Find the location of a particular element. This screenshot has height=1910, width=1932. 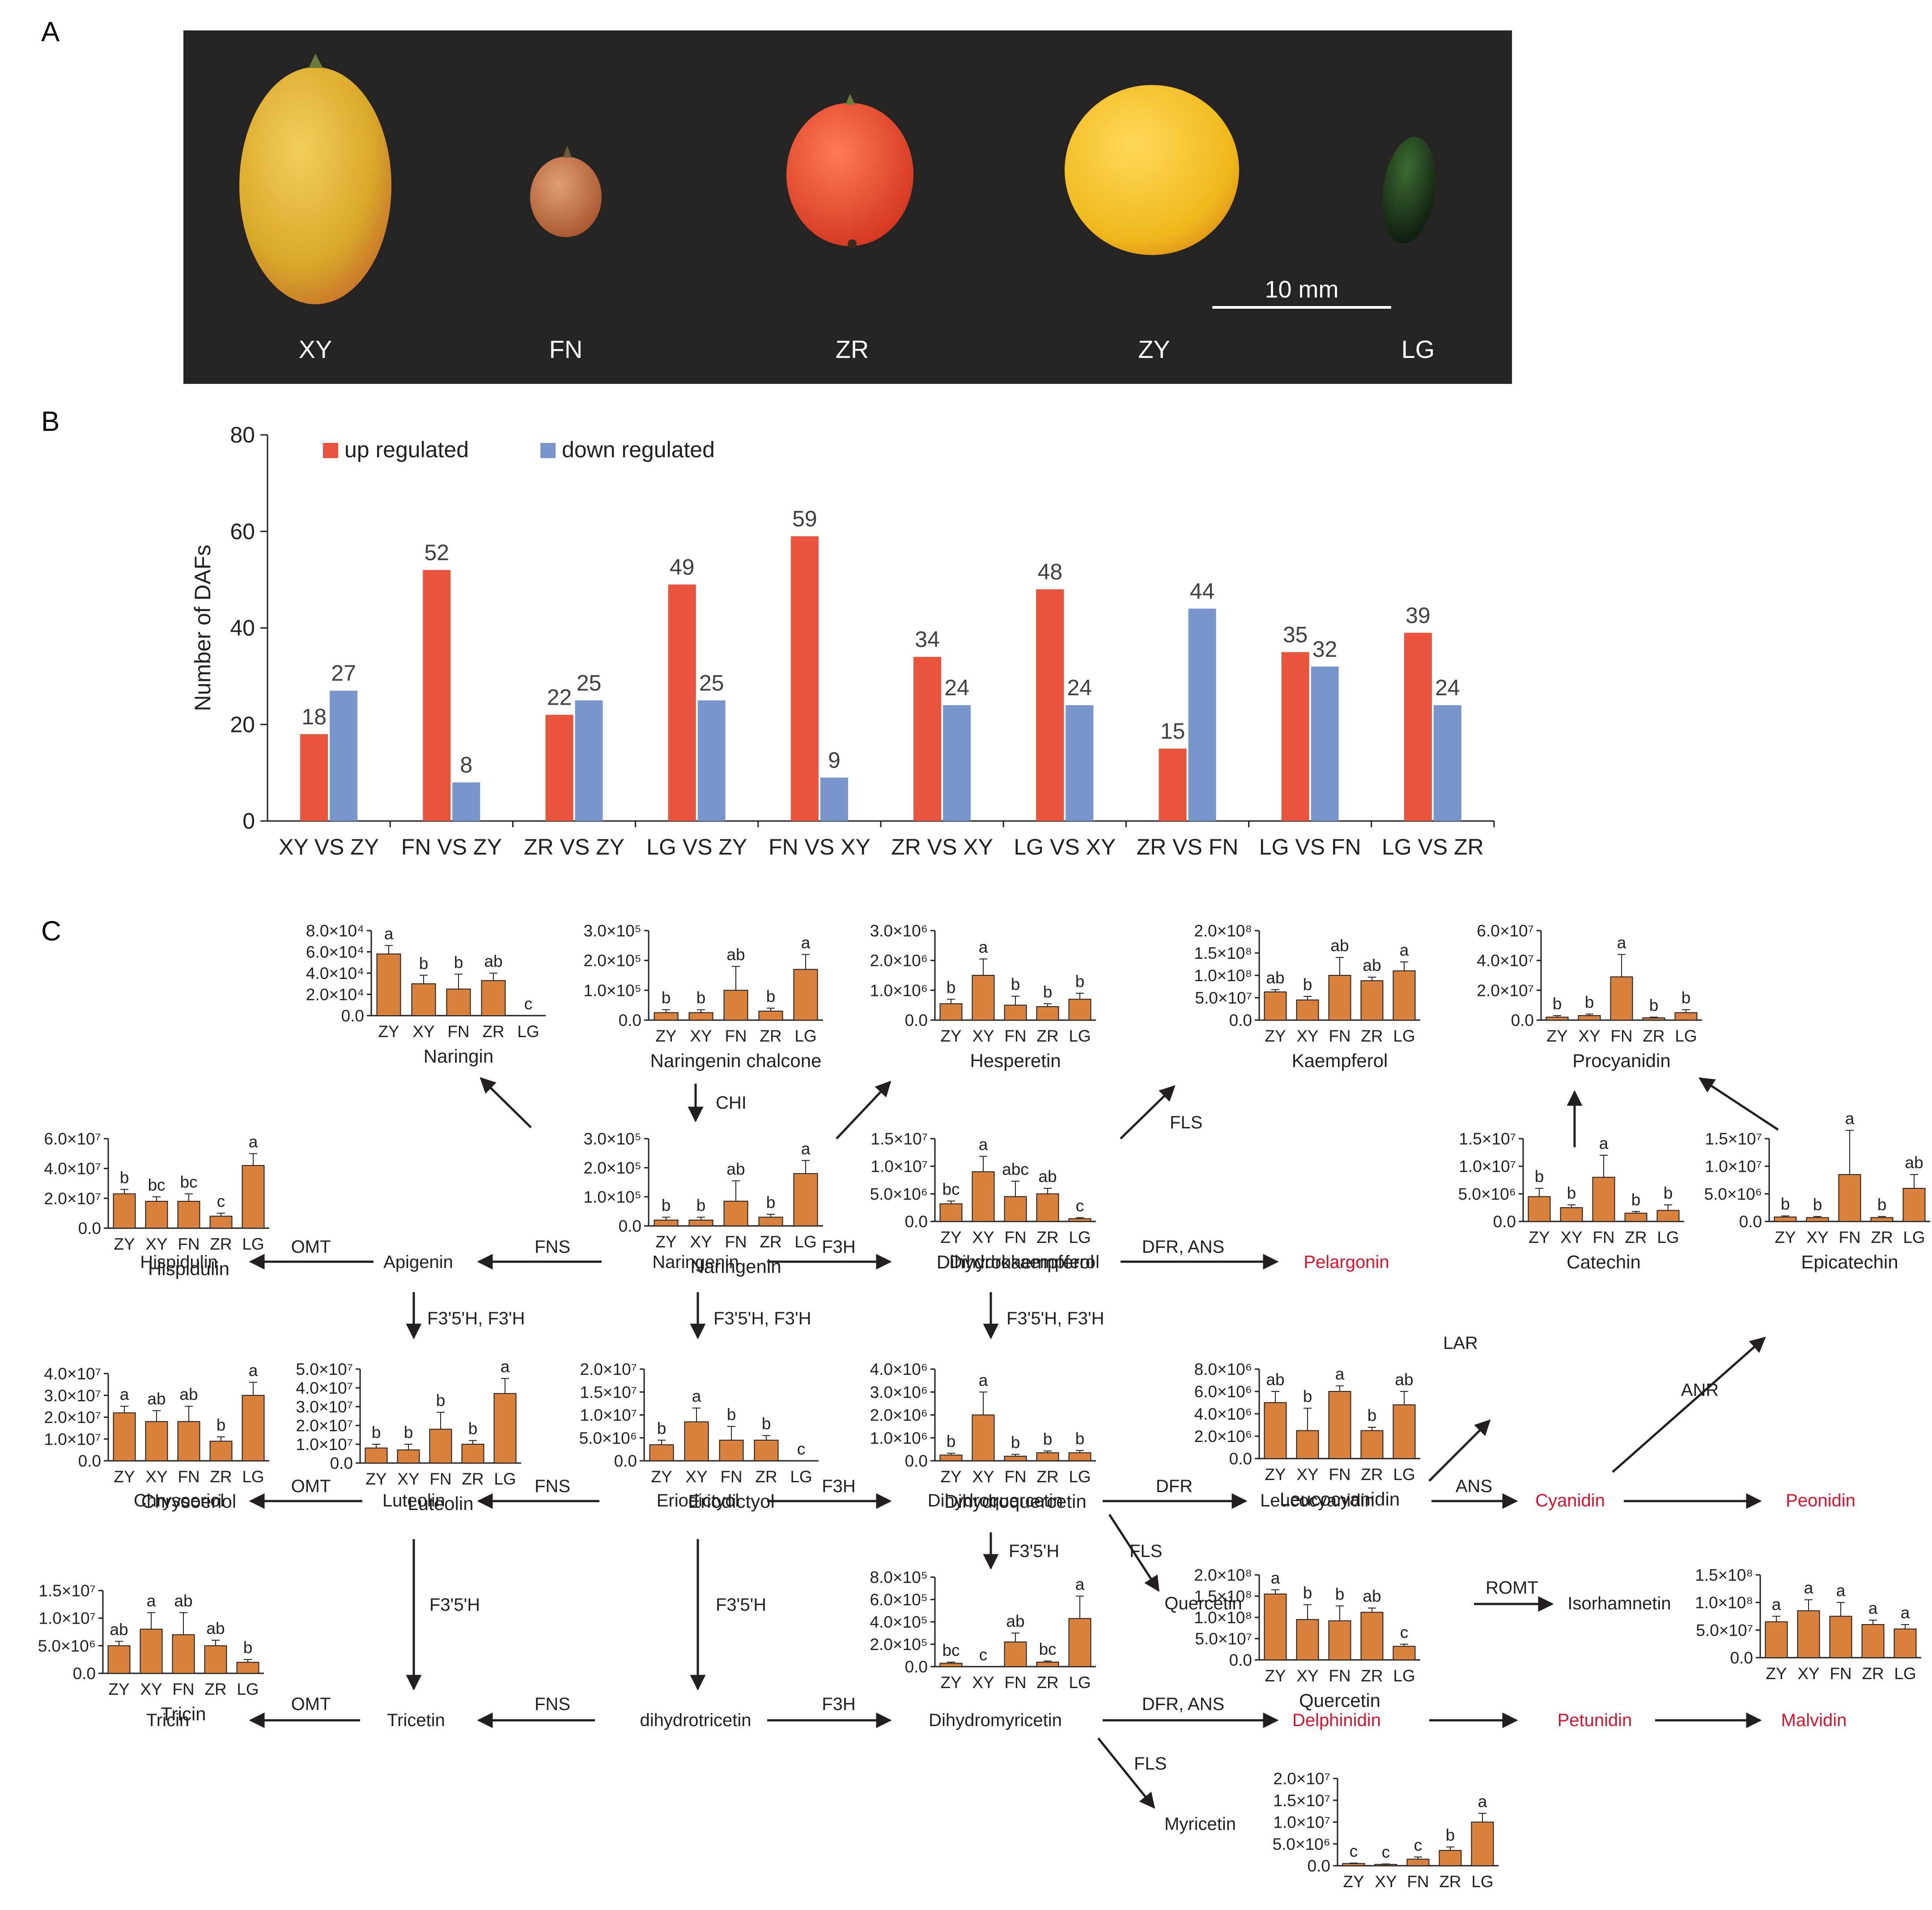

x-tick-label: LG VS FN is located at coordinates (1310, 846).